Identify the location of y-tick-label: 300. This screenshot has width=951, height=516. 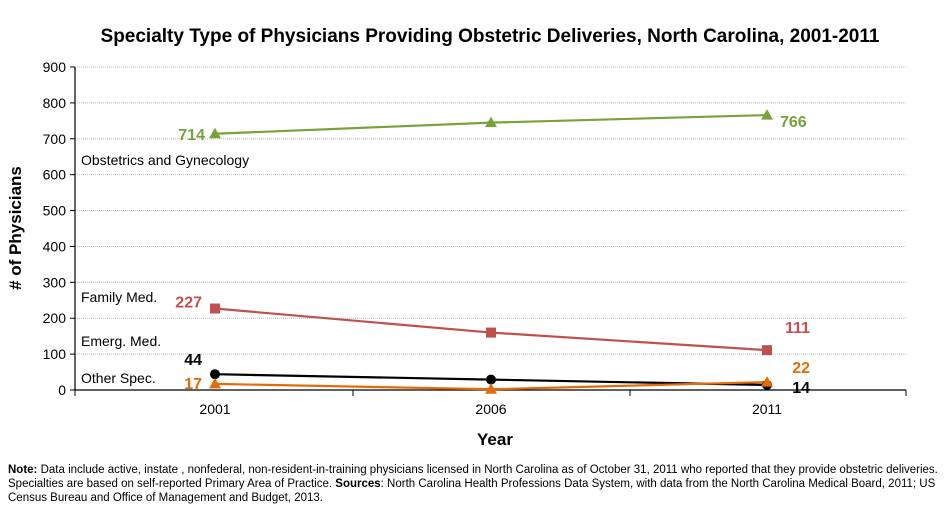
(55, 282).